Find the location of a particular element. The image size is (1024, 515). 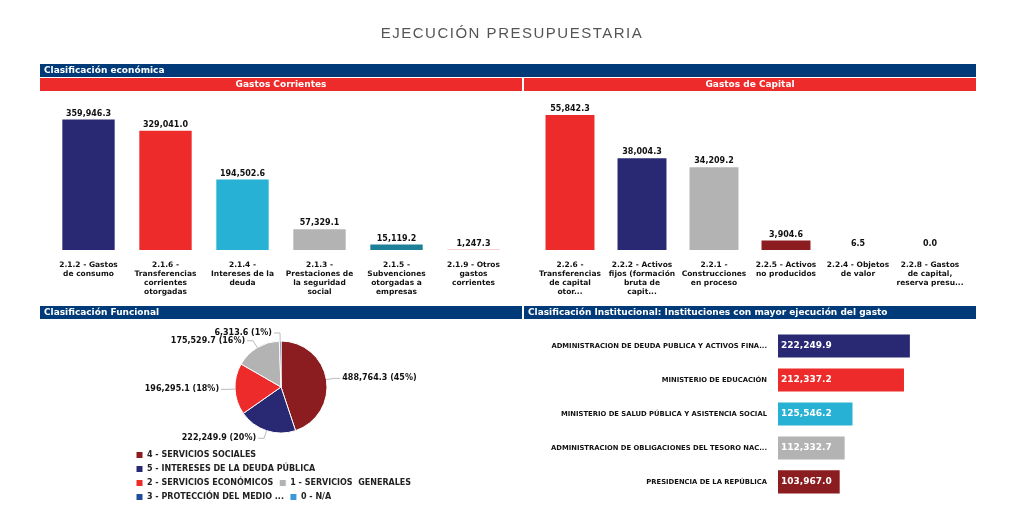

data-label: 103,967.0 is located at coordinates (806, 481).